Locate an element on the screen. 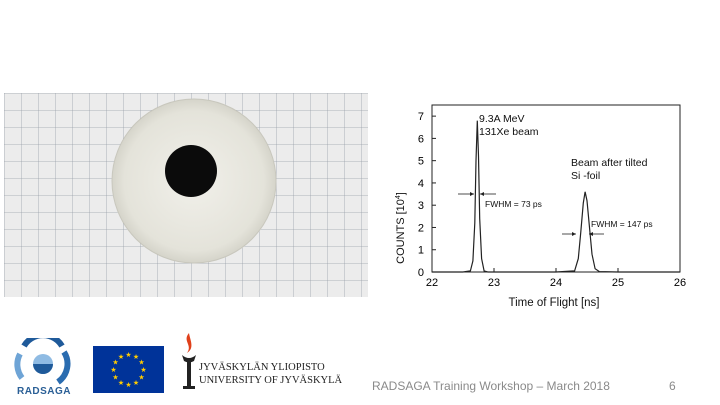  x-tick-label: 26 is located at coordinates (680, 283).